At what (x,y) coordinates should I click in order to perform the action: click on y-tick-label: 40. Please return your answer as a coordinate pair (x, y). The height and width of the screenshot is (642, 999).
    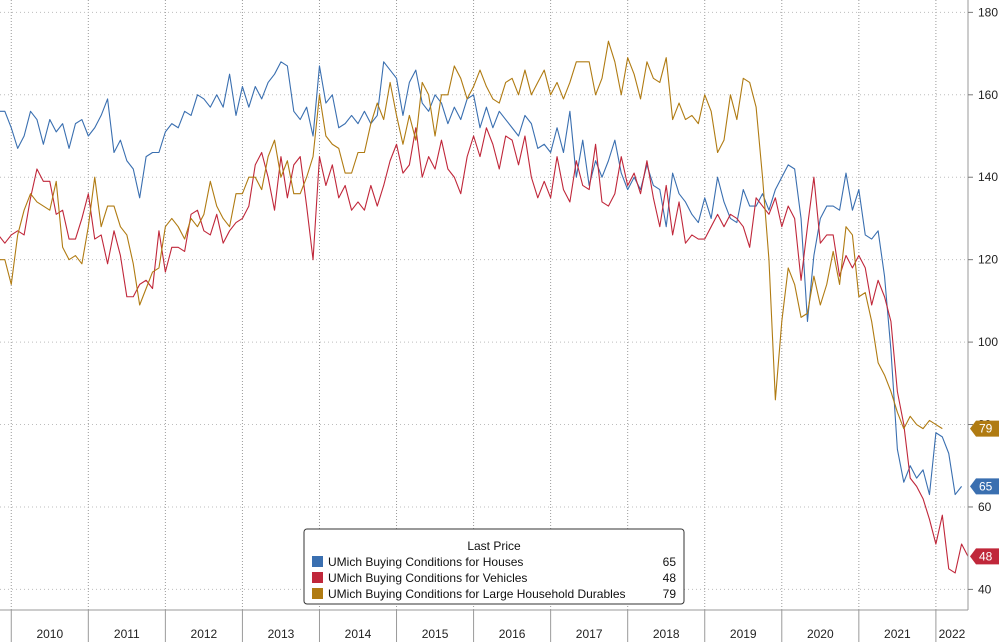
    Looking at the image, I should click on (985, 589).